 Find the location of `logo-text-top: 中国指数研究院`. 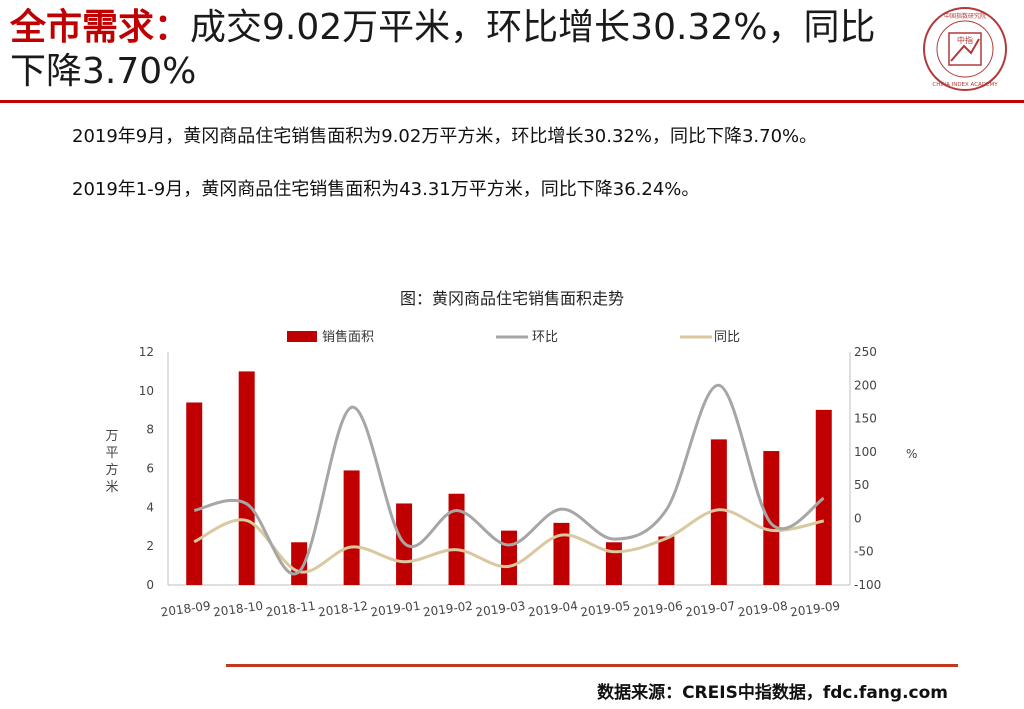

logo-text-top: 中国指数研究院 is located at coordinates (965, 16).